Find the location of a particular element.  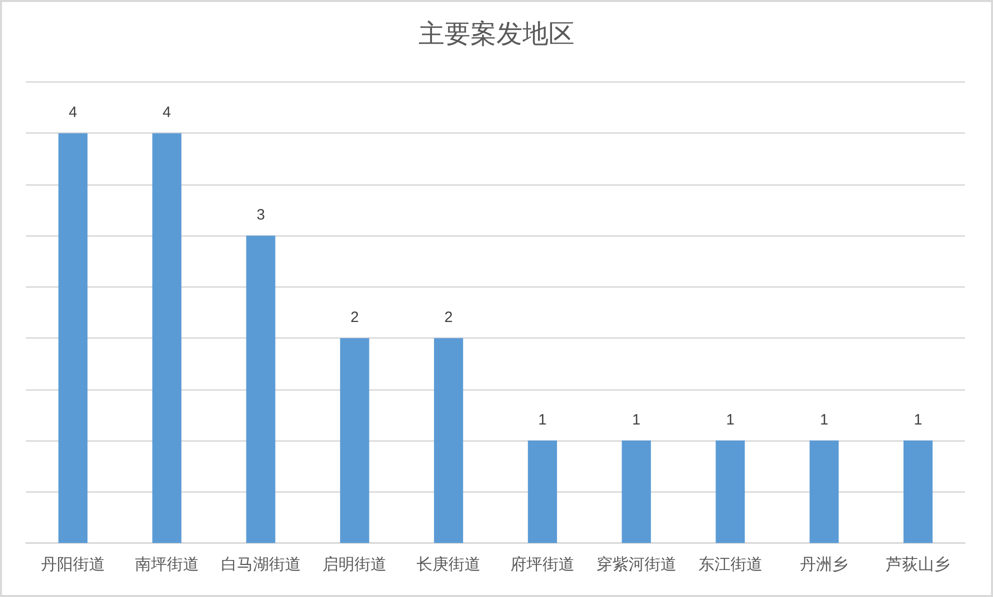

x-tick-label: 丹洲乡 is located at coordinates (824, 565).